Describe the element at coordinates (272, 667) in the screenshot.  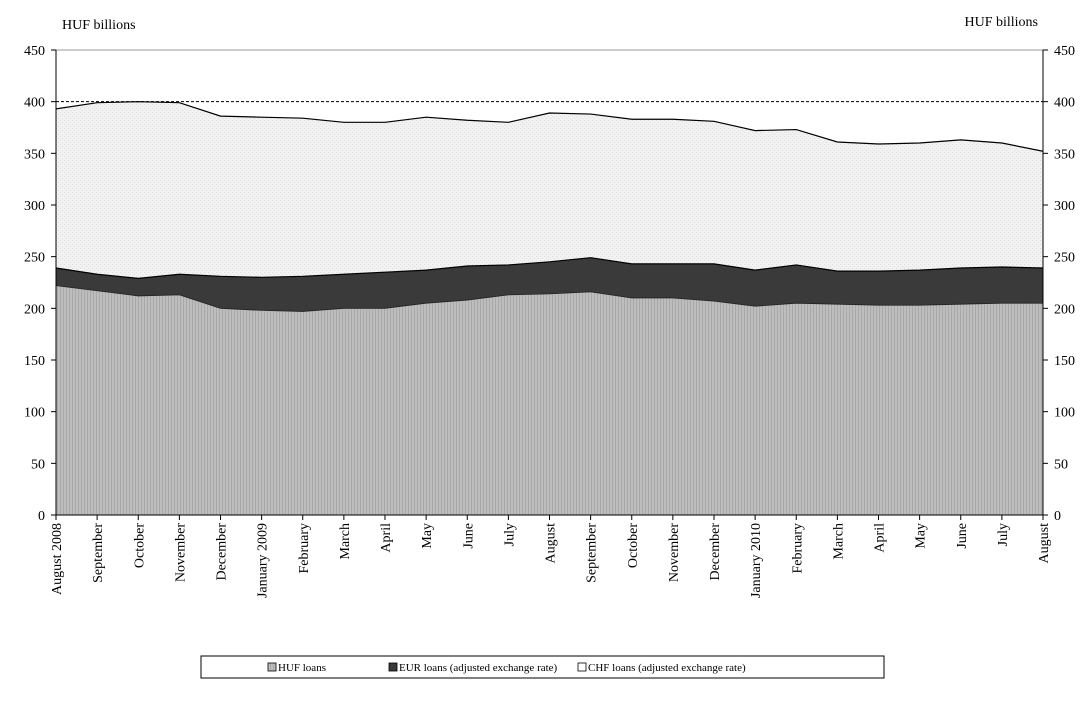
I see `legend-swatch-huf` at that location.